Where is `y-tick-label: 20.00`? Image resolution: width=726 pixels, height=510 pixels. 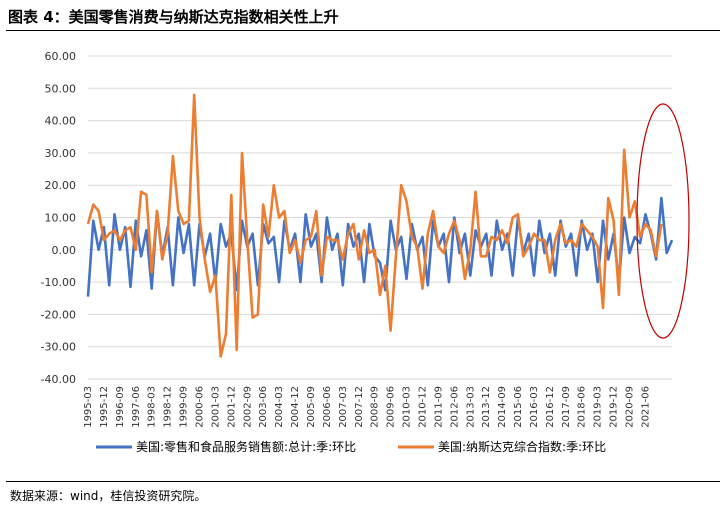 y-tick-label: 20.00 is located at coordinates (61, 185).